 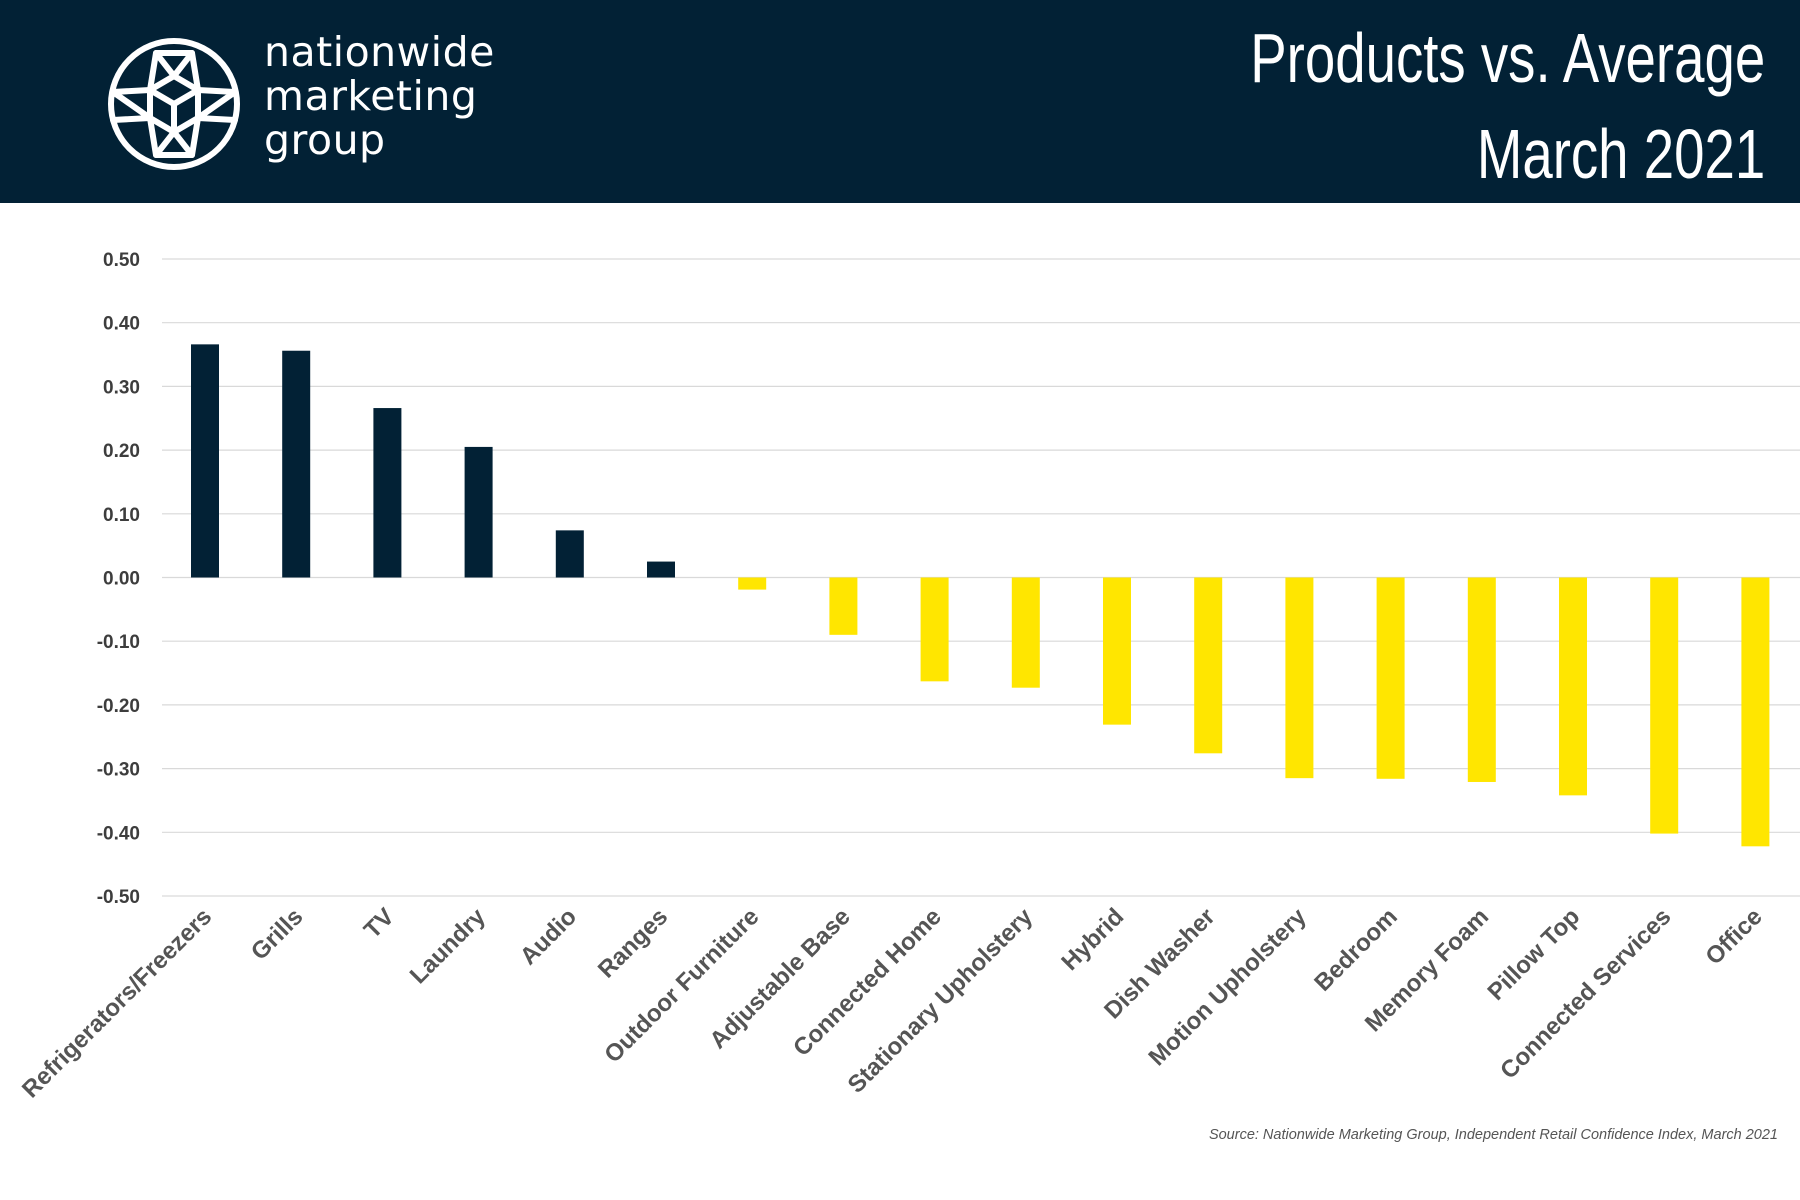 I want to click on category-label: Grills, so click(x=277, y=934).